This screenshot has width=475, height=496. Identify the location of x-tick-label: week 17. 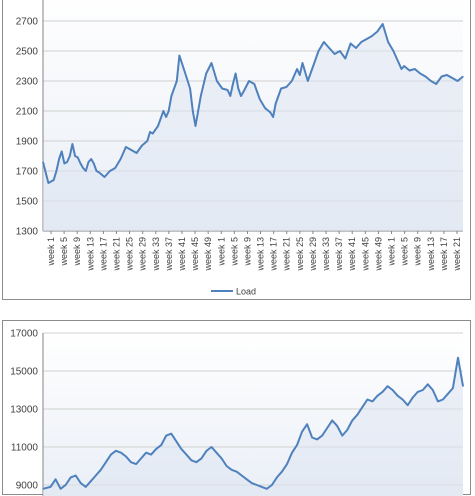
(103, 254).